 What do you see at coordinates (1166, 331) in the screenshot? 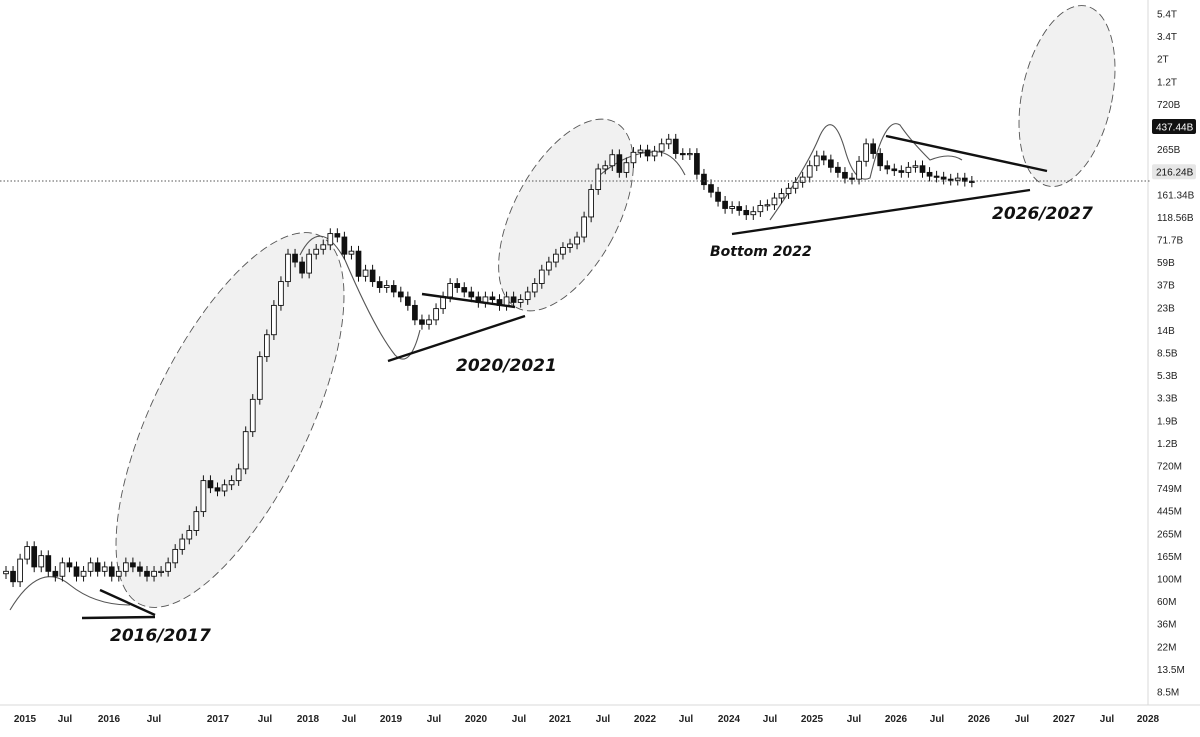
I see `y-tick-label: 14B` at bounding box center [1166, 331].